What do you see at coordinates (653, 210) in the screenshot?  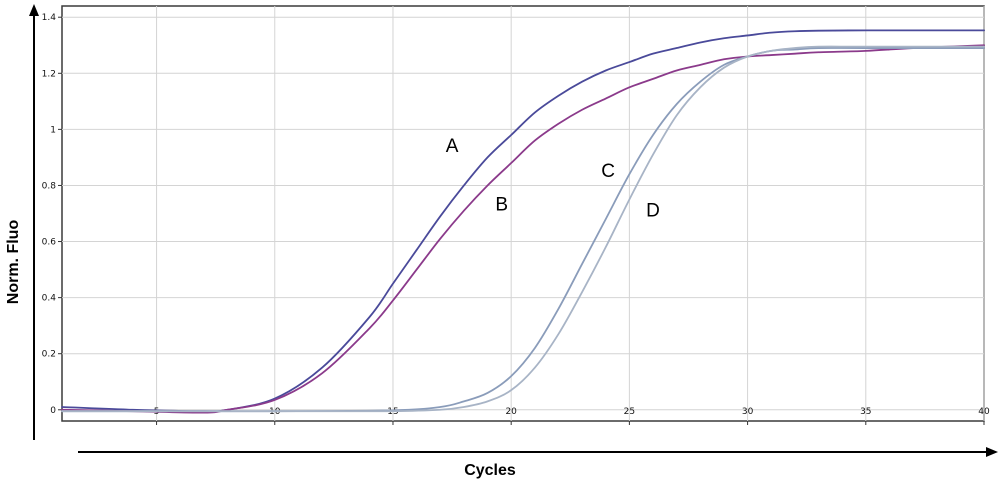 I see `curve-label-d: D` at bounding box center [653, 210].